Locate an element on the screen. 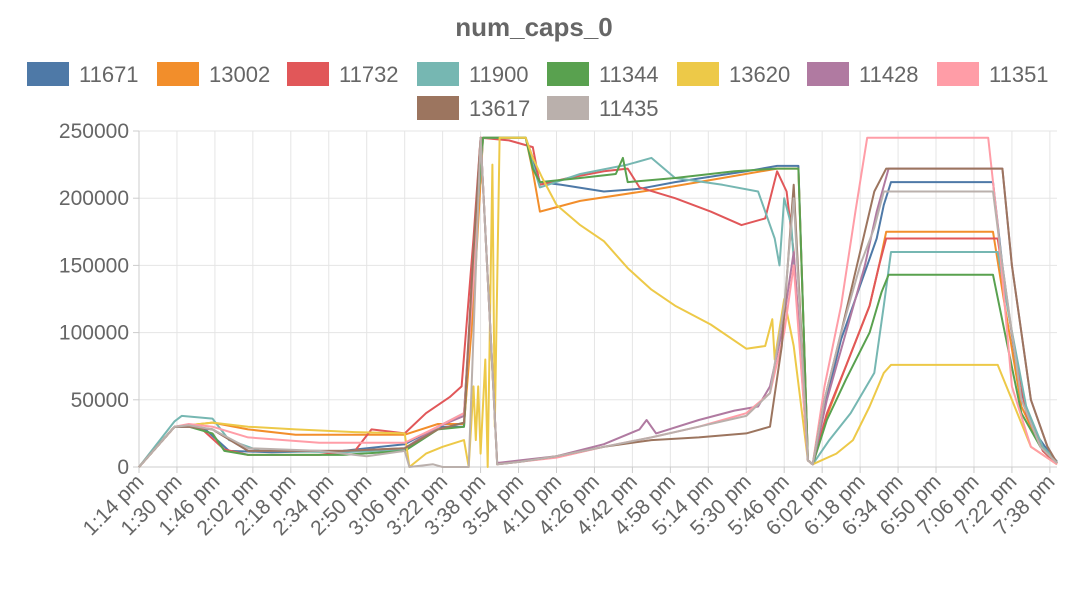 The width and height of the screenshot is (1068, 591). y-tick-label: 200000 is located at coordinates (94, 198).